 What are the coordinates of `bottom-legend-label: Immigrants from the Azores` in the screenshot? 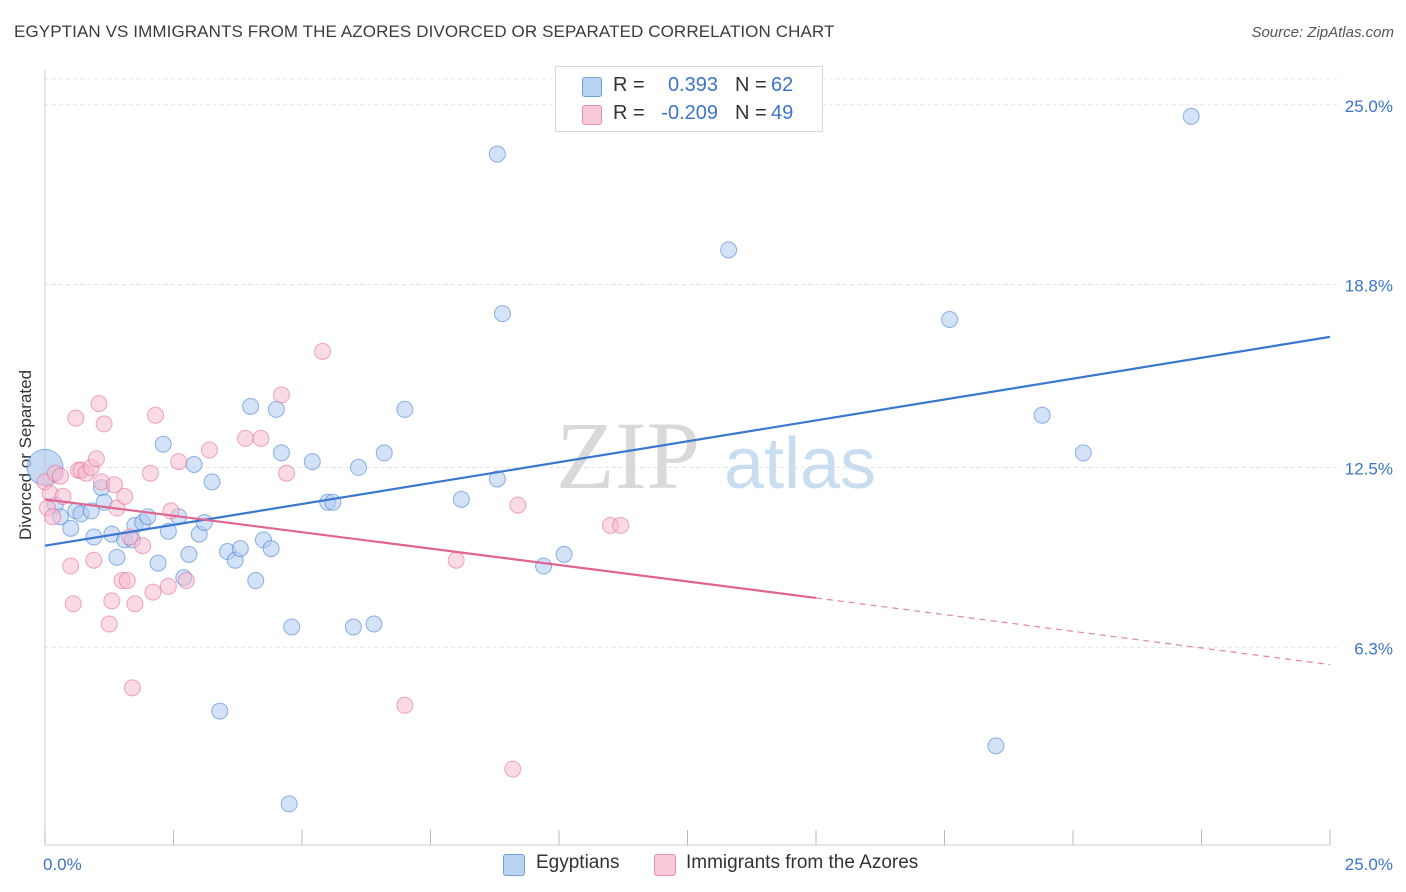 It's located at (802, 862).